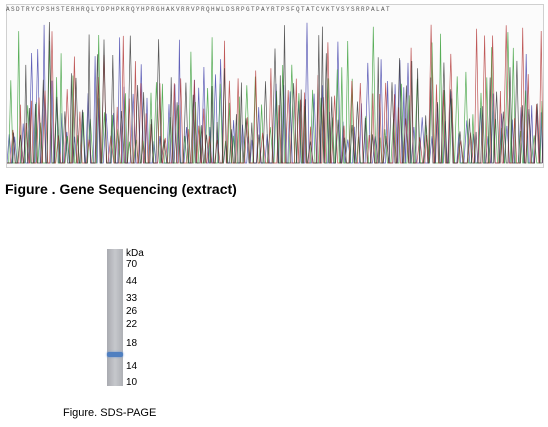 Image resolution: width=548 pixels, height=427 pixels. Describe the element at coordinates (132, 343) in the screenshot. I see `marker-label: 18` at that location.